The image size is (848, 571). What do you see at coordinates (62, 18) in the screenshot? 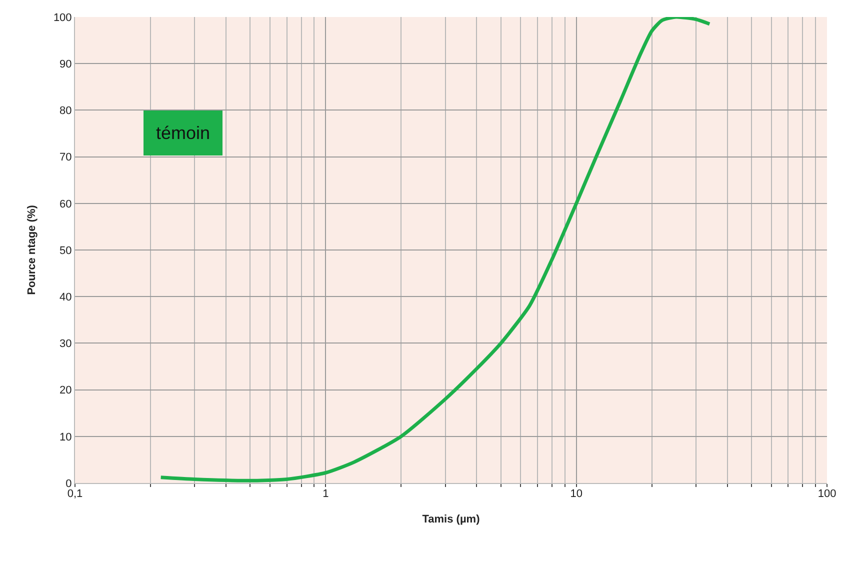
I see `y-tick-label: 100` at bounding box center [62, 18].